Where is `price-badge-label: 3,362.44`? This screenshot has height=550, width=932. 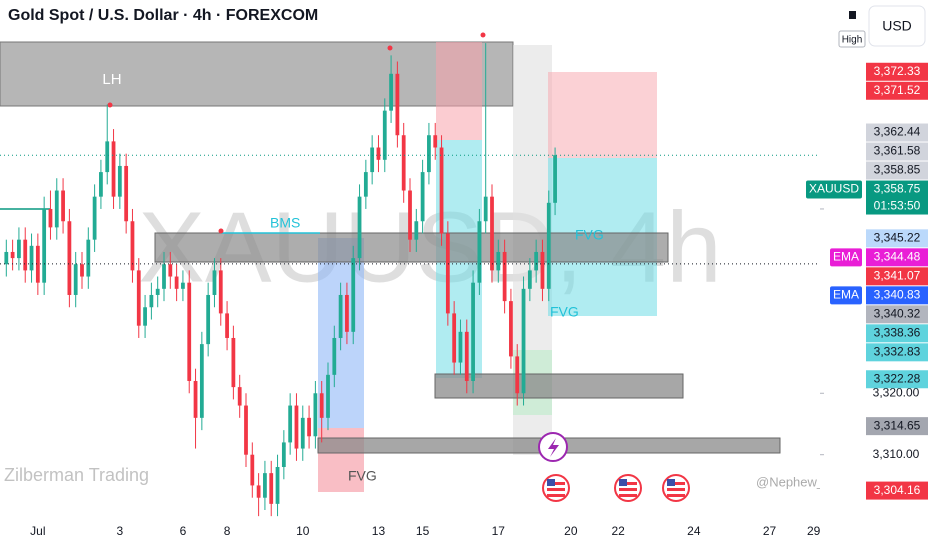 price-badge-label: 3,362.44 is located at coordinates (897, 132).